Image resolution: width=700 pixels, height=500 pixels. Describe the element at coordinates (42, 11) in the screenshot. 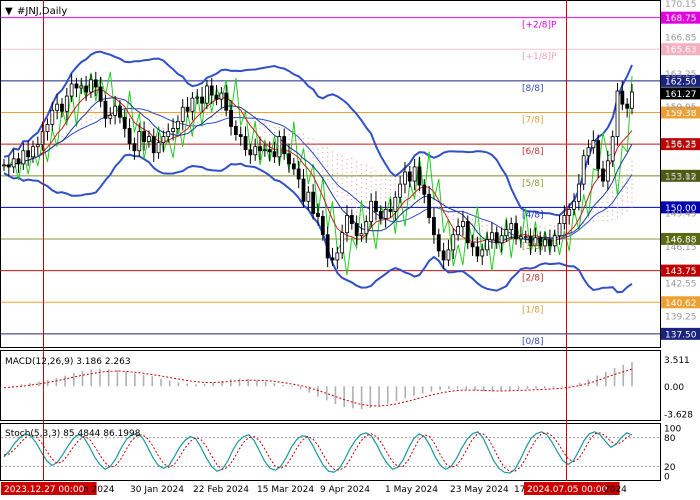

I see `chart-title: #JNJ,Daily` at that location.